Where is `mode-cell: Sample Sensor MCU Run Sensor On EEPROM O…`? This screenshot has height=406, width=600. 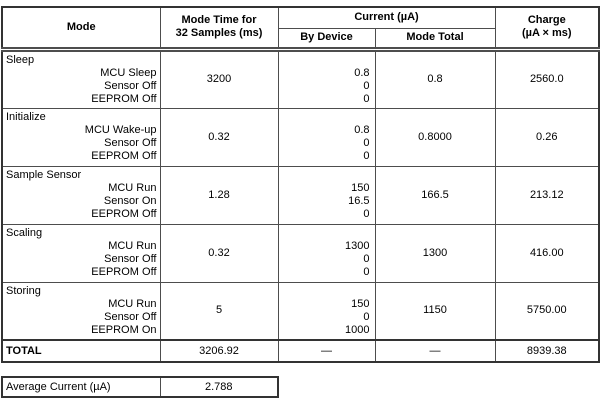
mode-cell: Sample Sensor MCU Run Sensor On EEPROM O… is located at coordinates (81, 195).